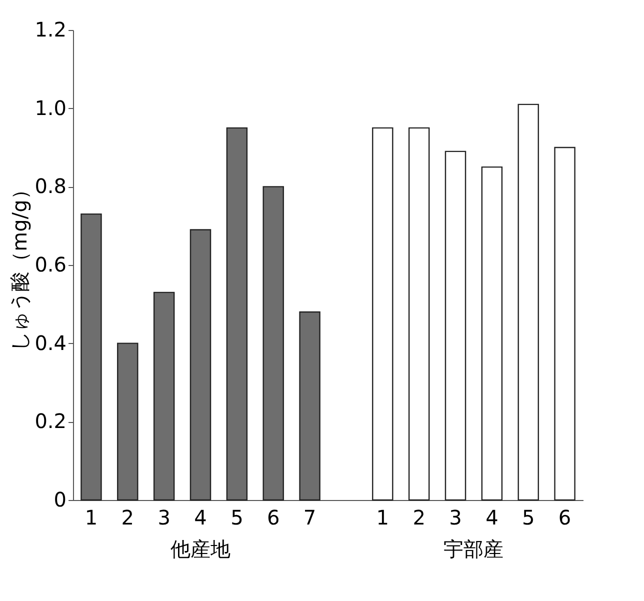  I want to click on y-tick-label: 0.2, so click(50, 421).